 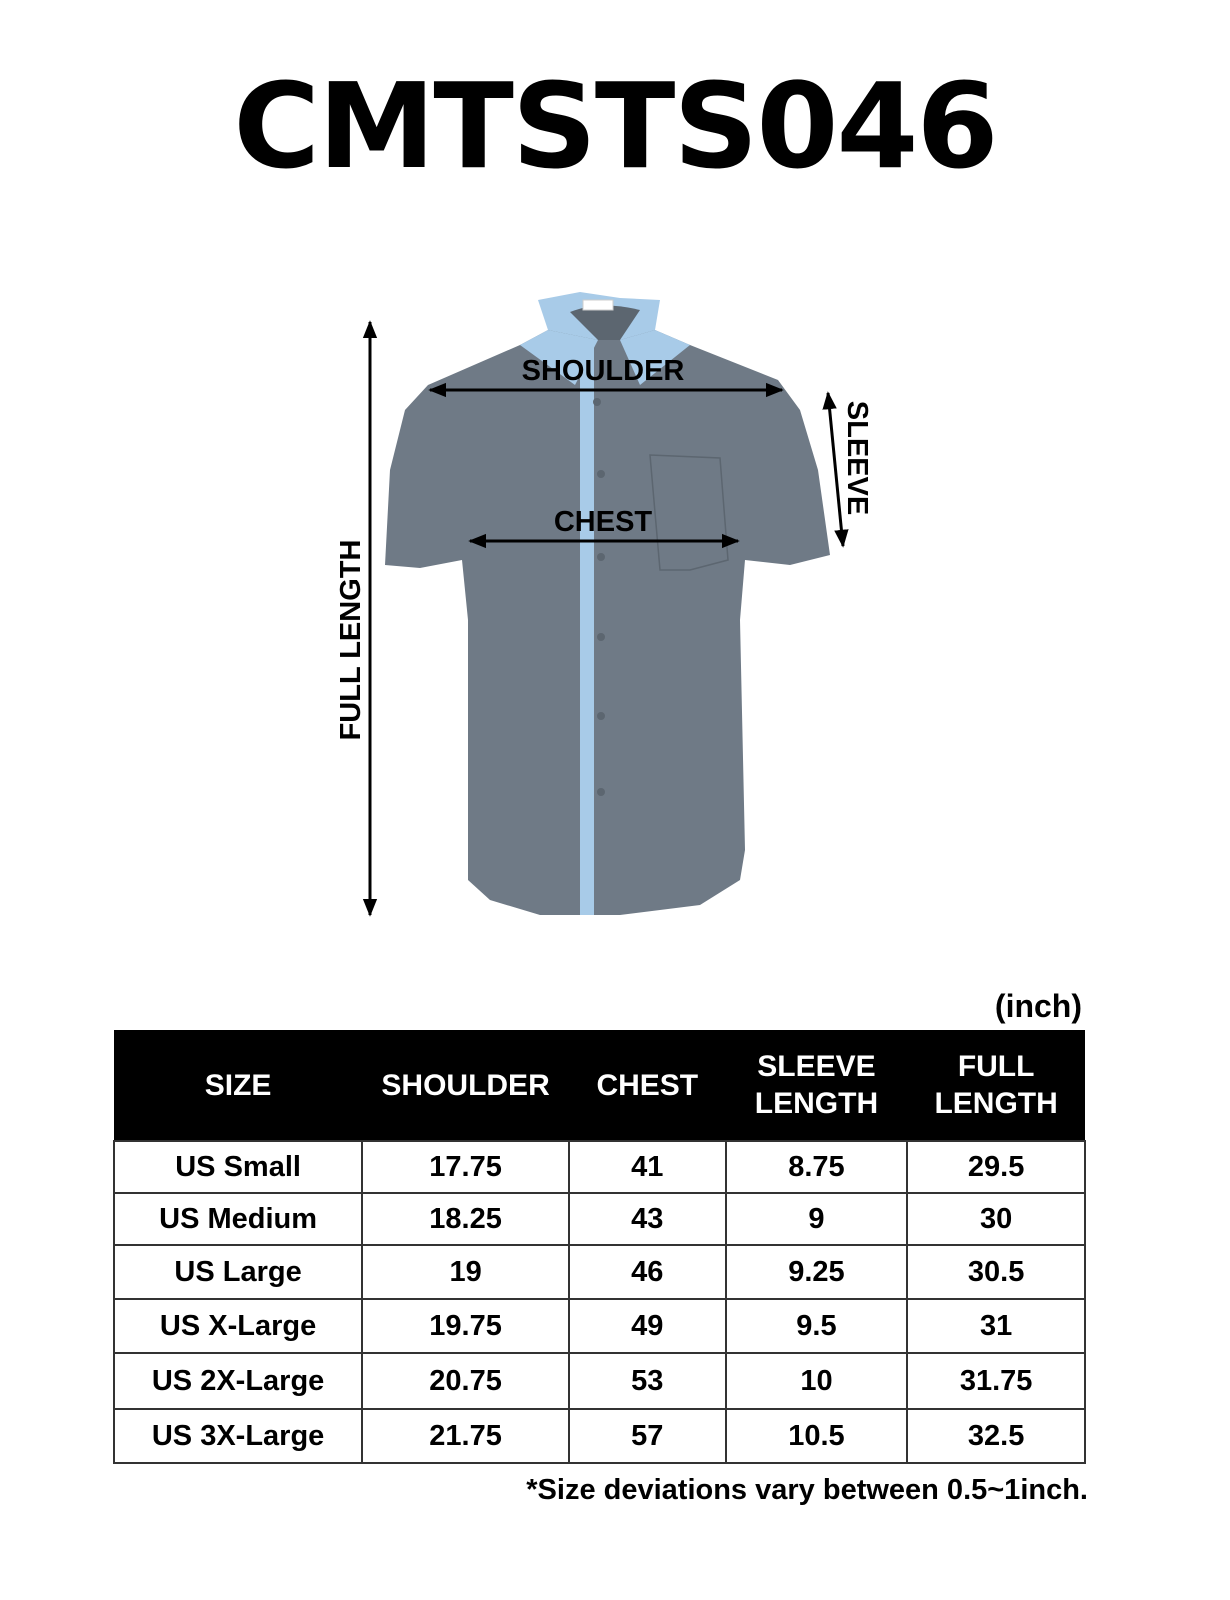 I want to click on cell-size: US Small, so click(x=238, y=1167).